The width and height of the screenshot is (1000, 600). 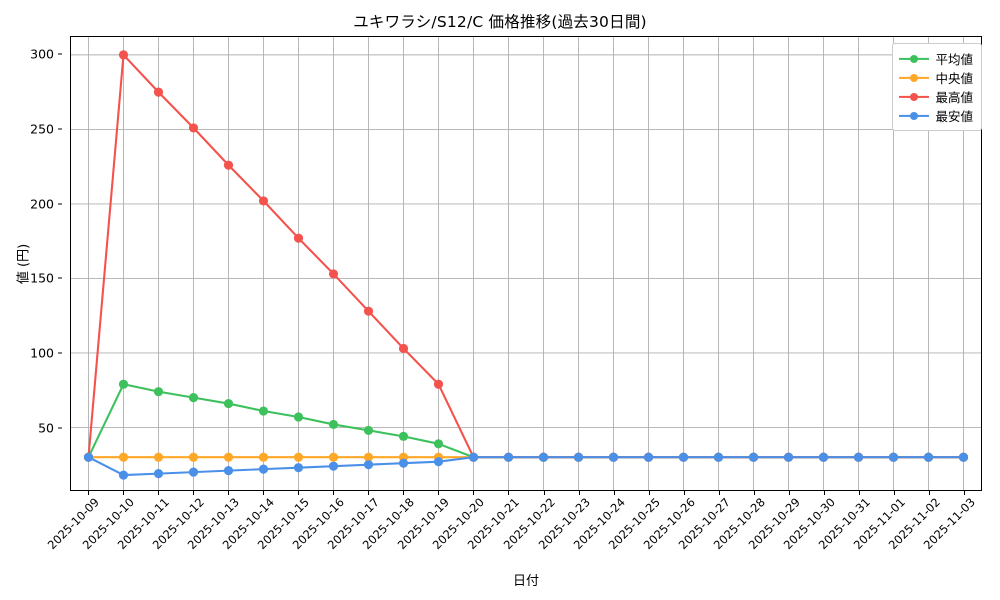 What do you see at coordinates (500, 22) in the screenshot?
I see `chart-title: ユキワラシ/S12/C 価格推移(過去30日間)` at bounding box center [500, 22].